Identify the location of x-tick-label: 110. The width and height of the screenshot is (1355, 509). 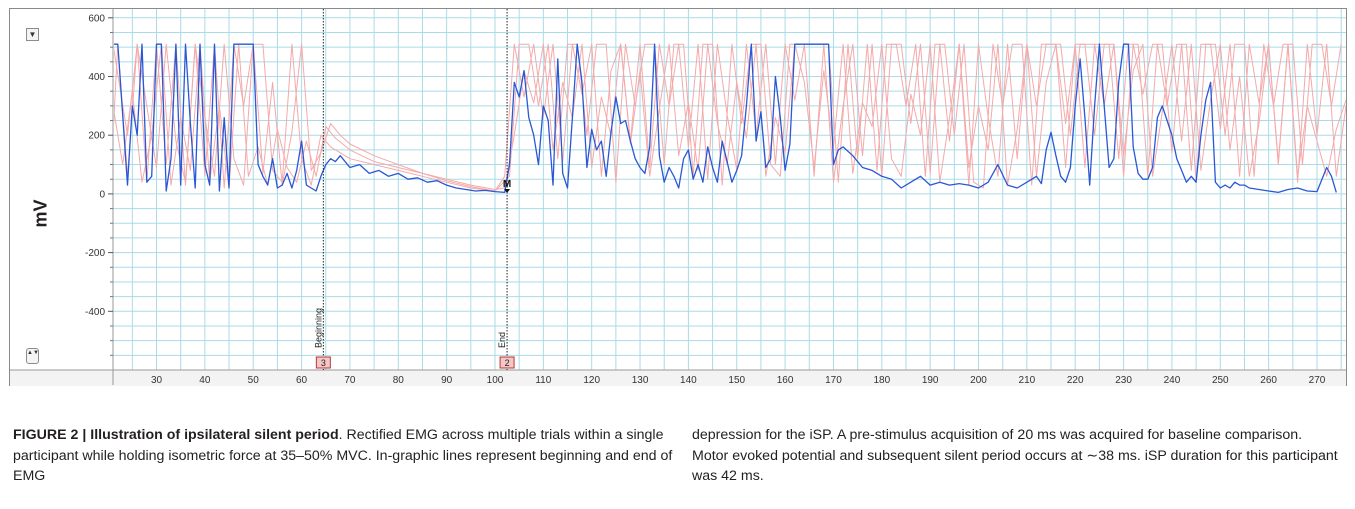
(543, 380).